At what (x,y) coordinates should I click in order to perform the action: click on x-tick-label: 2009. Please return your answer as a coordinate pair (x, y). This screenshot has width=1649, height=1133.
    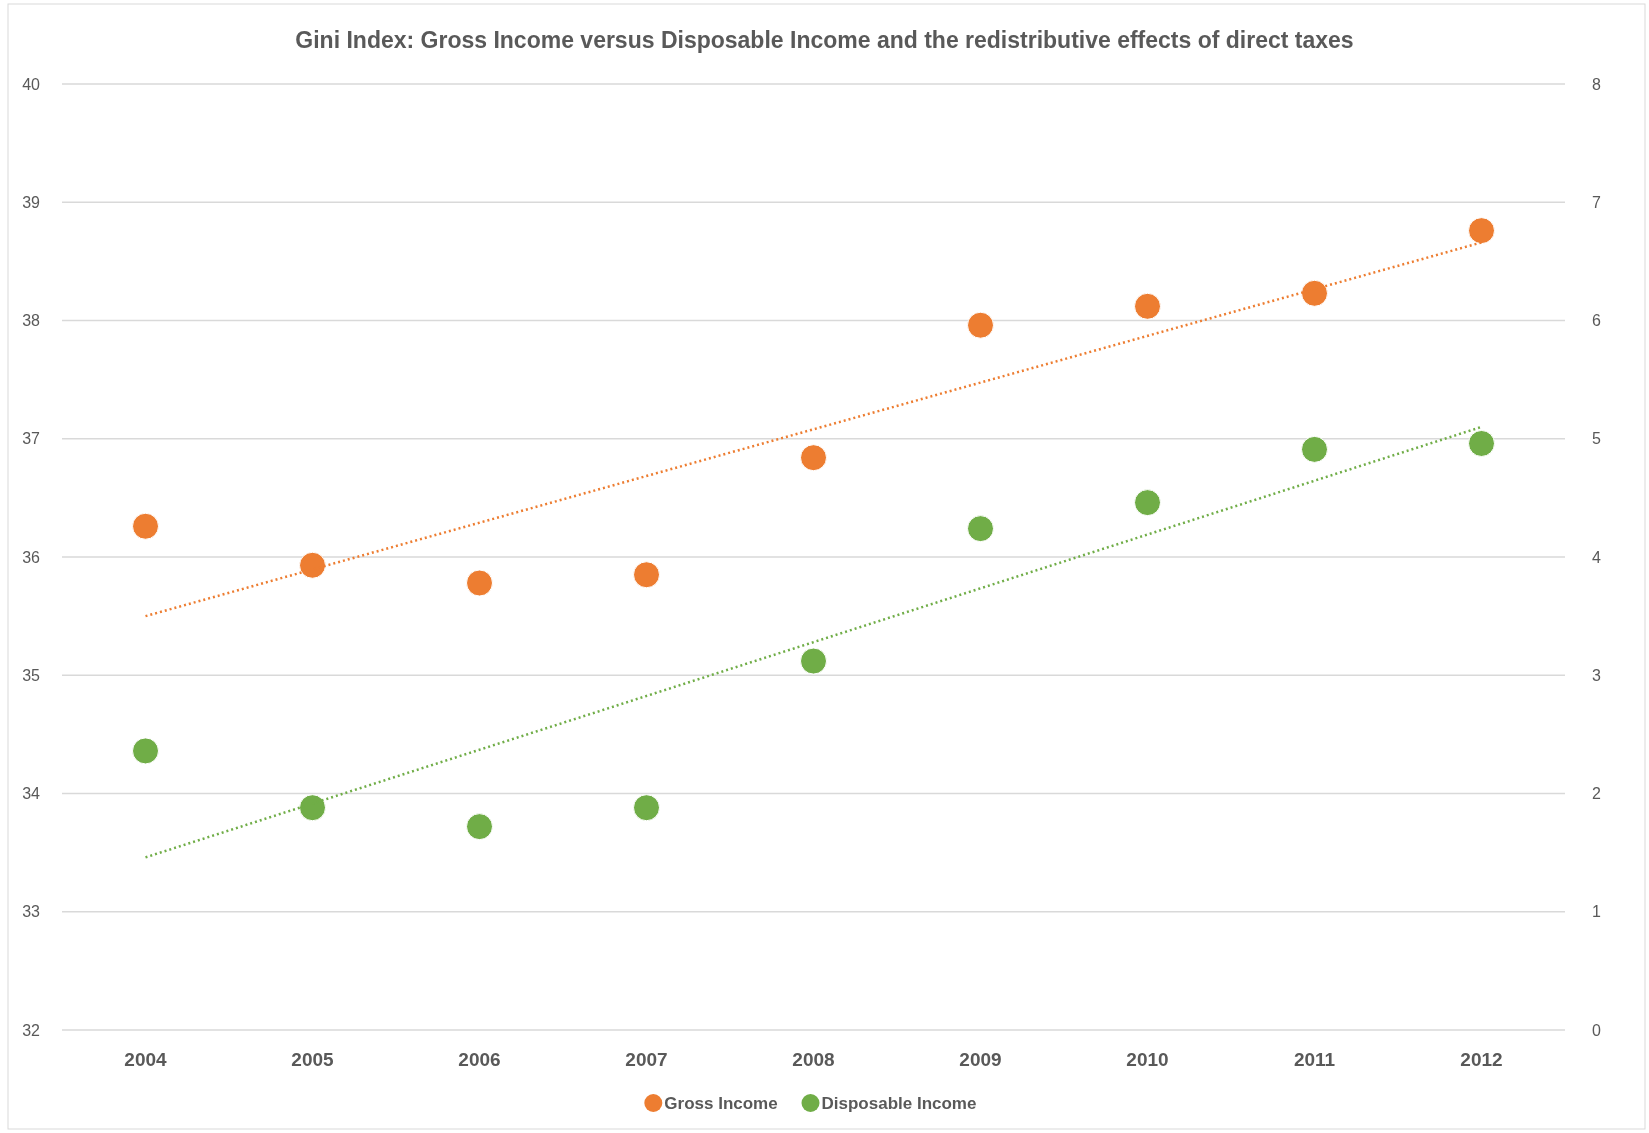
    Looking at the image, I should click on (980, 1059).